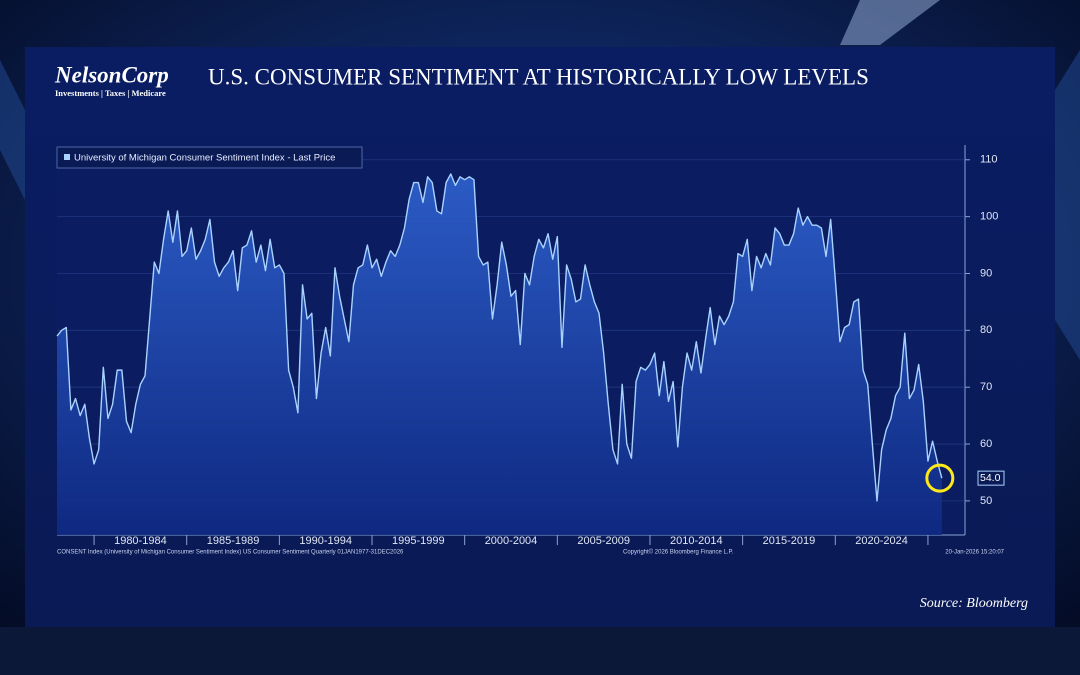 Image resolution: width=1080 pixels, height=675 pixels. Describe the element at coordinates (67, 157) in the screenshot. I see `legend-swatch` at that location.